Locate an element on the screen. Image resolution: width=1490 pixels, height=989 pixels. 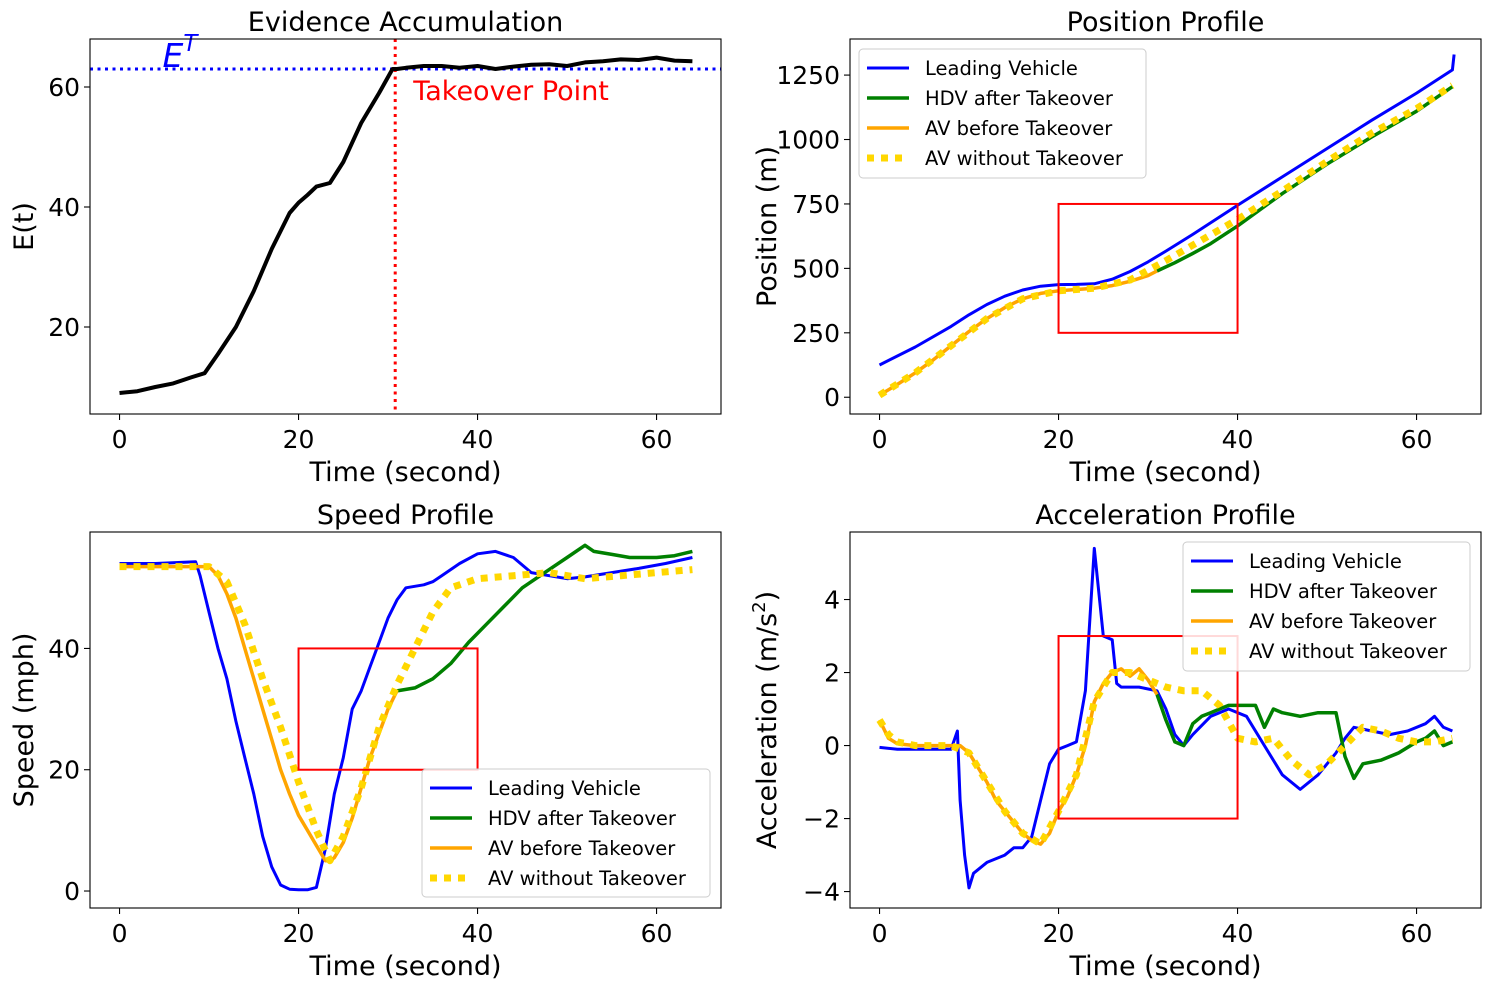
series-line-hdv-after-takeover is located at coordinates (1304, 737).